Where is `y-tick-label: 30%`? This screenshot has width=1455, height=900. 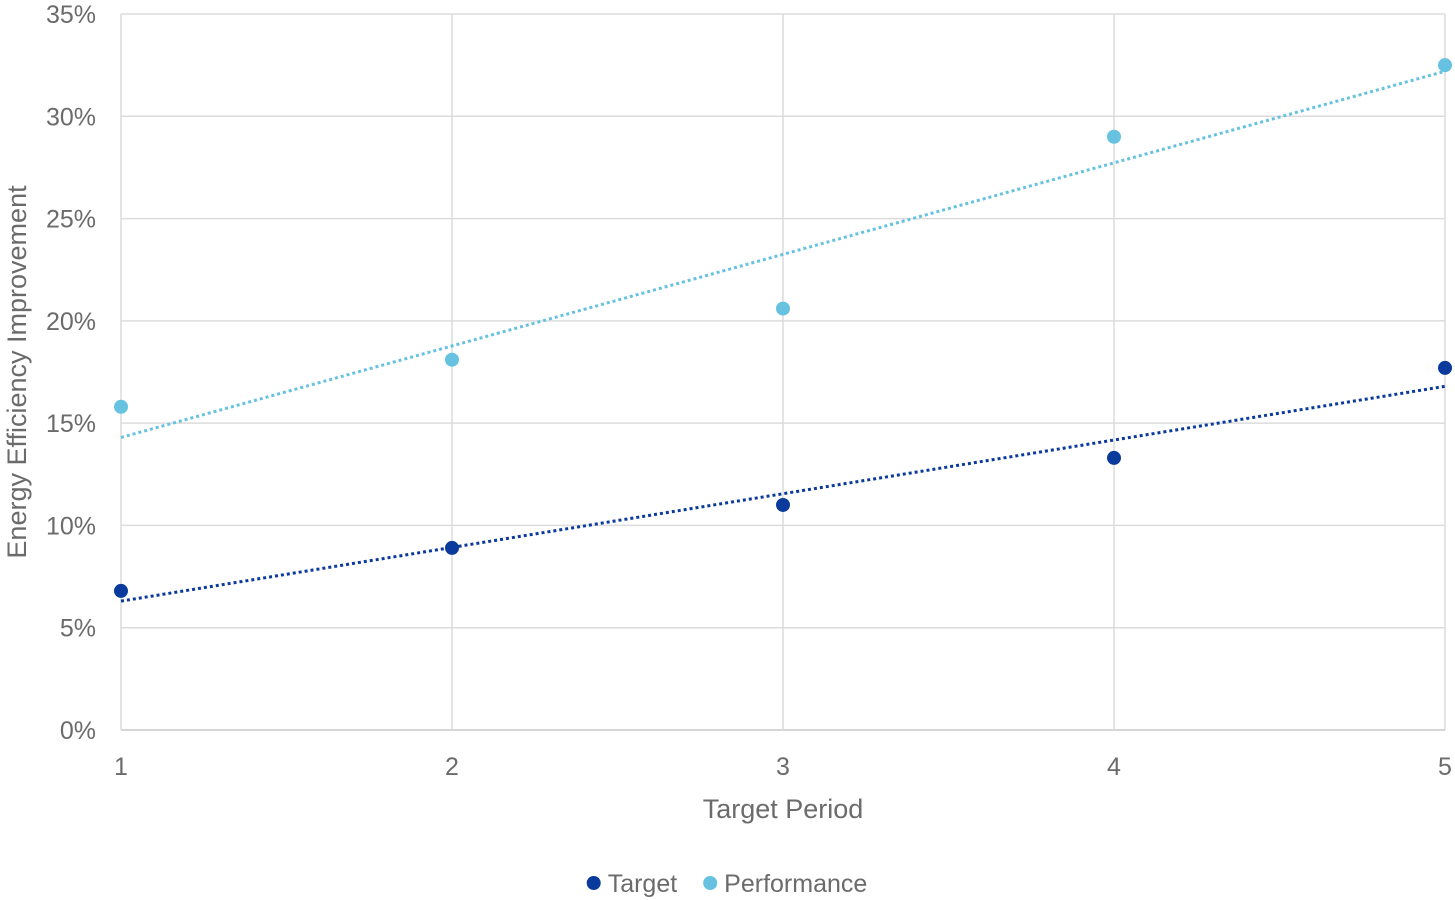 y-tick-label: 30% is located at coordinates (71, 117).